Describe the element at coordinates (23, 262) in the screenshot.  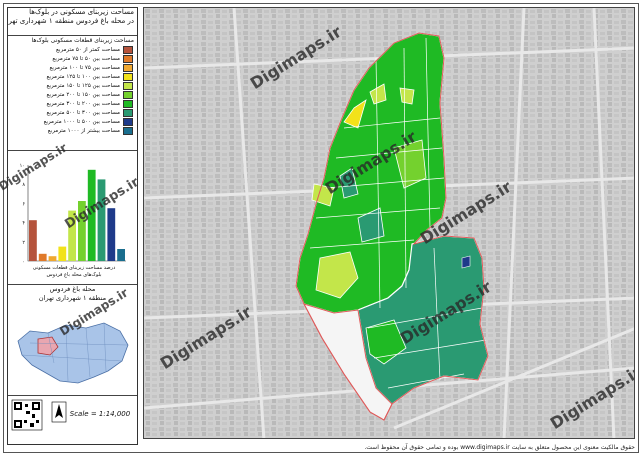
I see `y-tick-label: ۰` at that location.